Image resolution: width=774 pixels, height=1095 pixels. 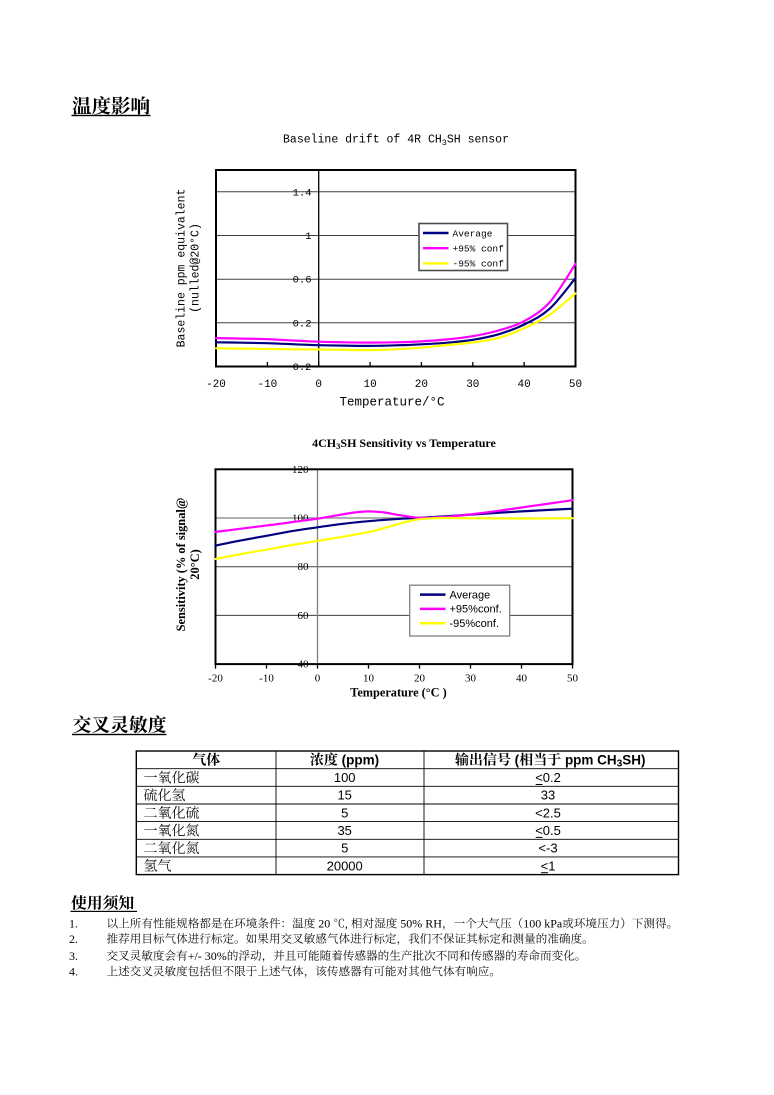 I want to click on svg-text: -95% conf, so click(x=479, y=264).